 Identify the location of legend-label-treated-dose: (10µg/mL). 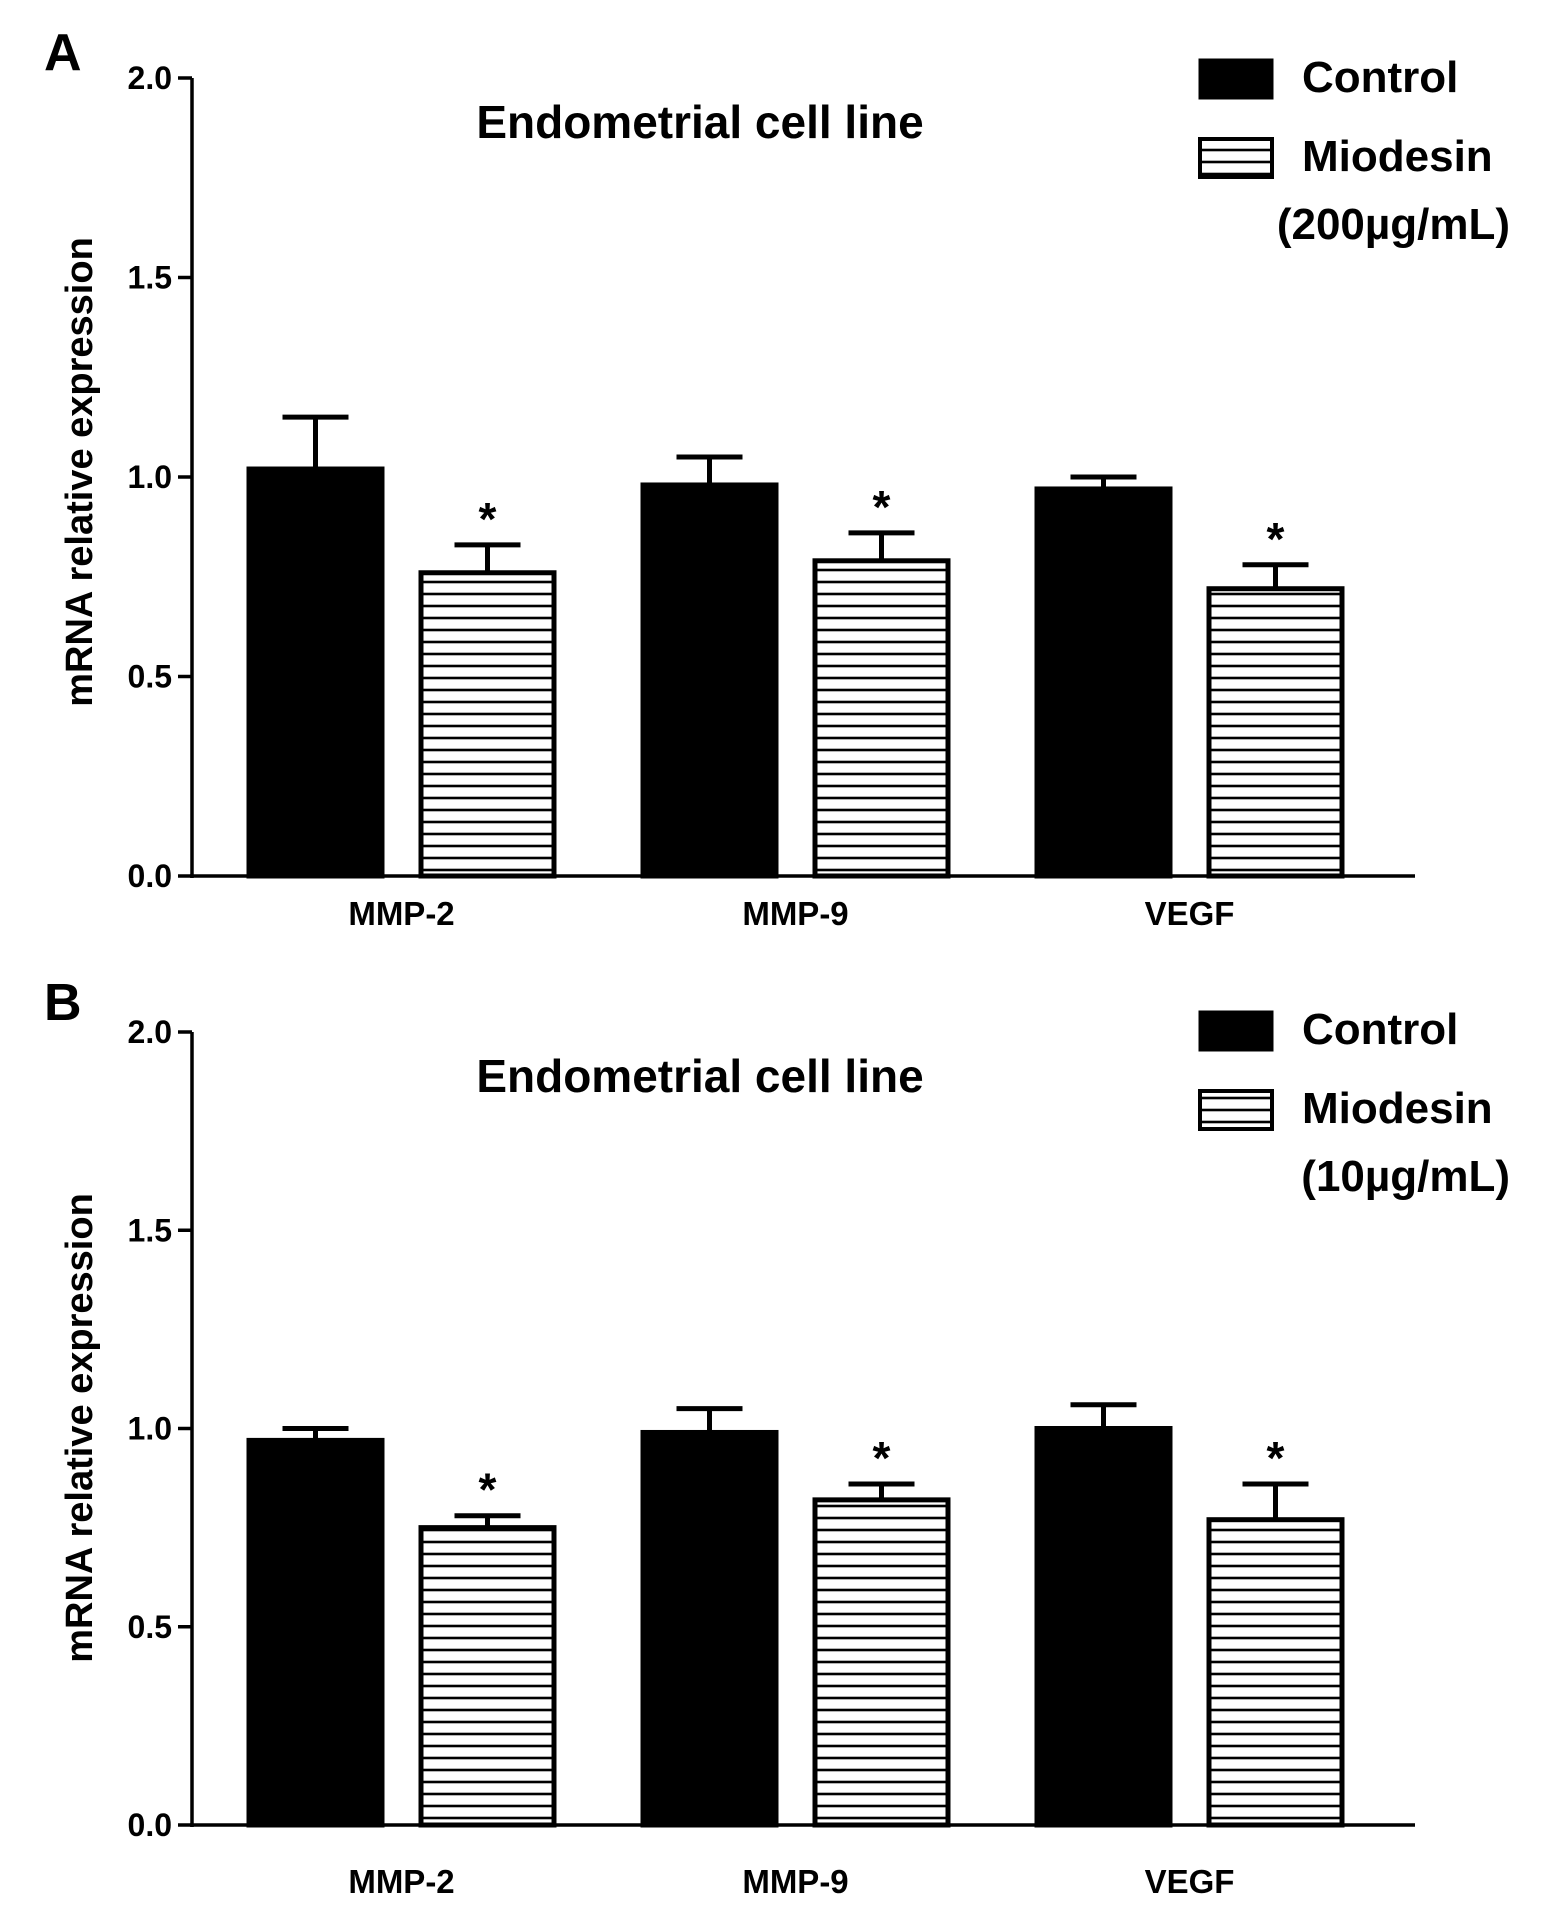
(1405, 1176).